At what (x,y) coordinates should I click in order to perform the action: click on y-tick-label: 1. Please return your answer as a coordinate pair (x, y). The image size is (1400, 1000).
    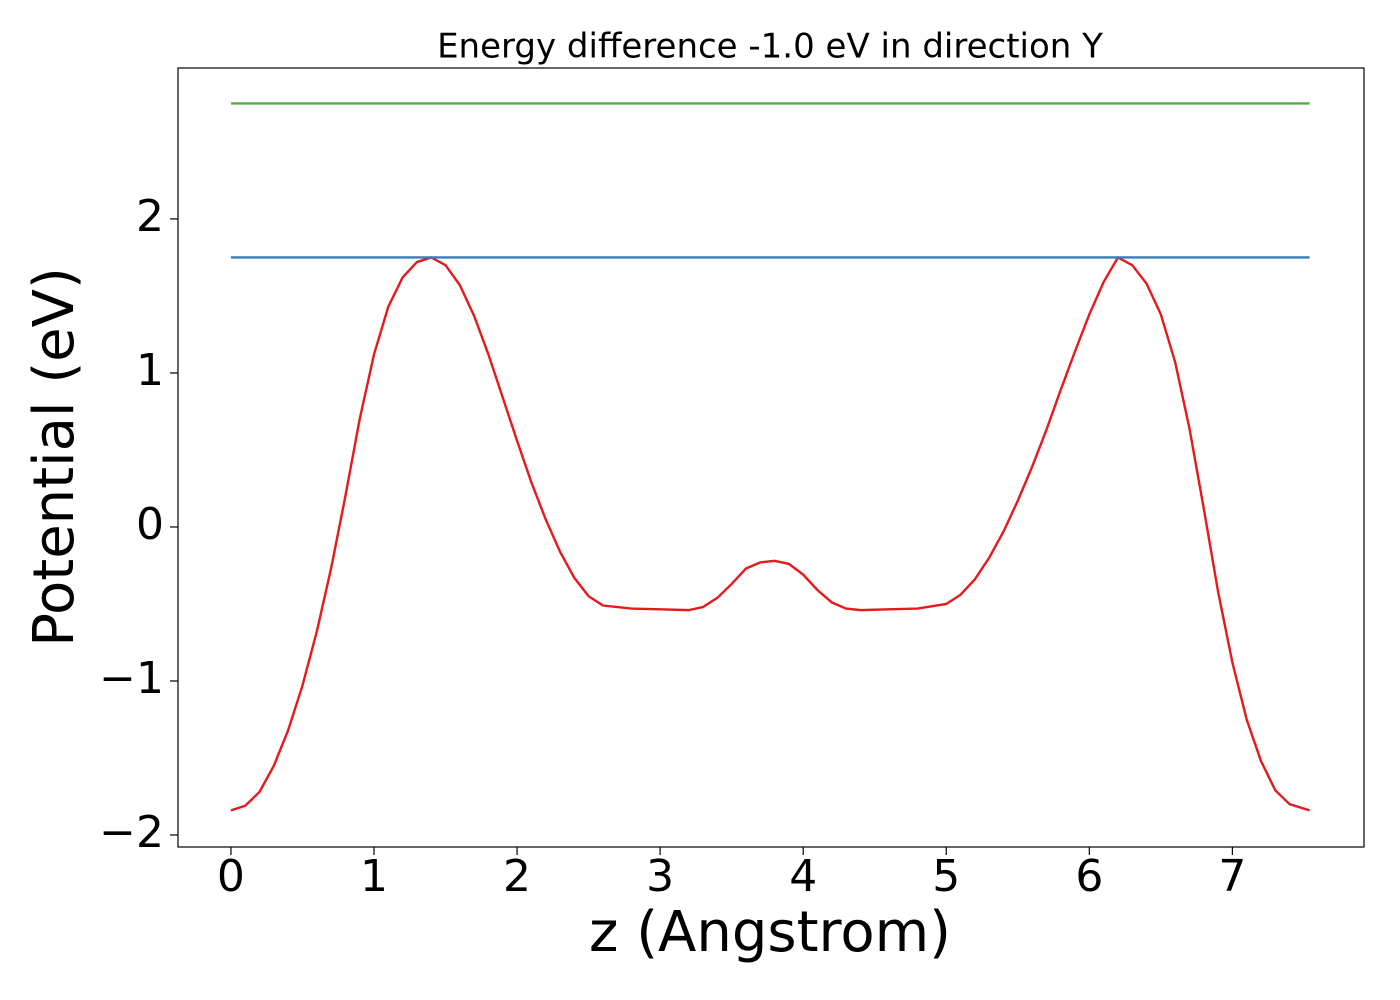
    Looking at the image, I should click on (150, 370).